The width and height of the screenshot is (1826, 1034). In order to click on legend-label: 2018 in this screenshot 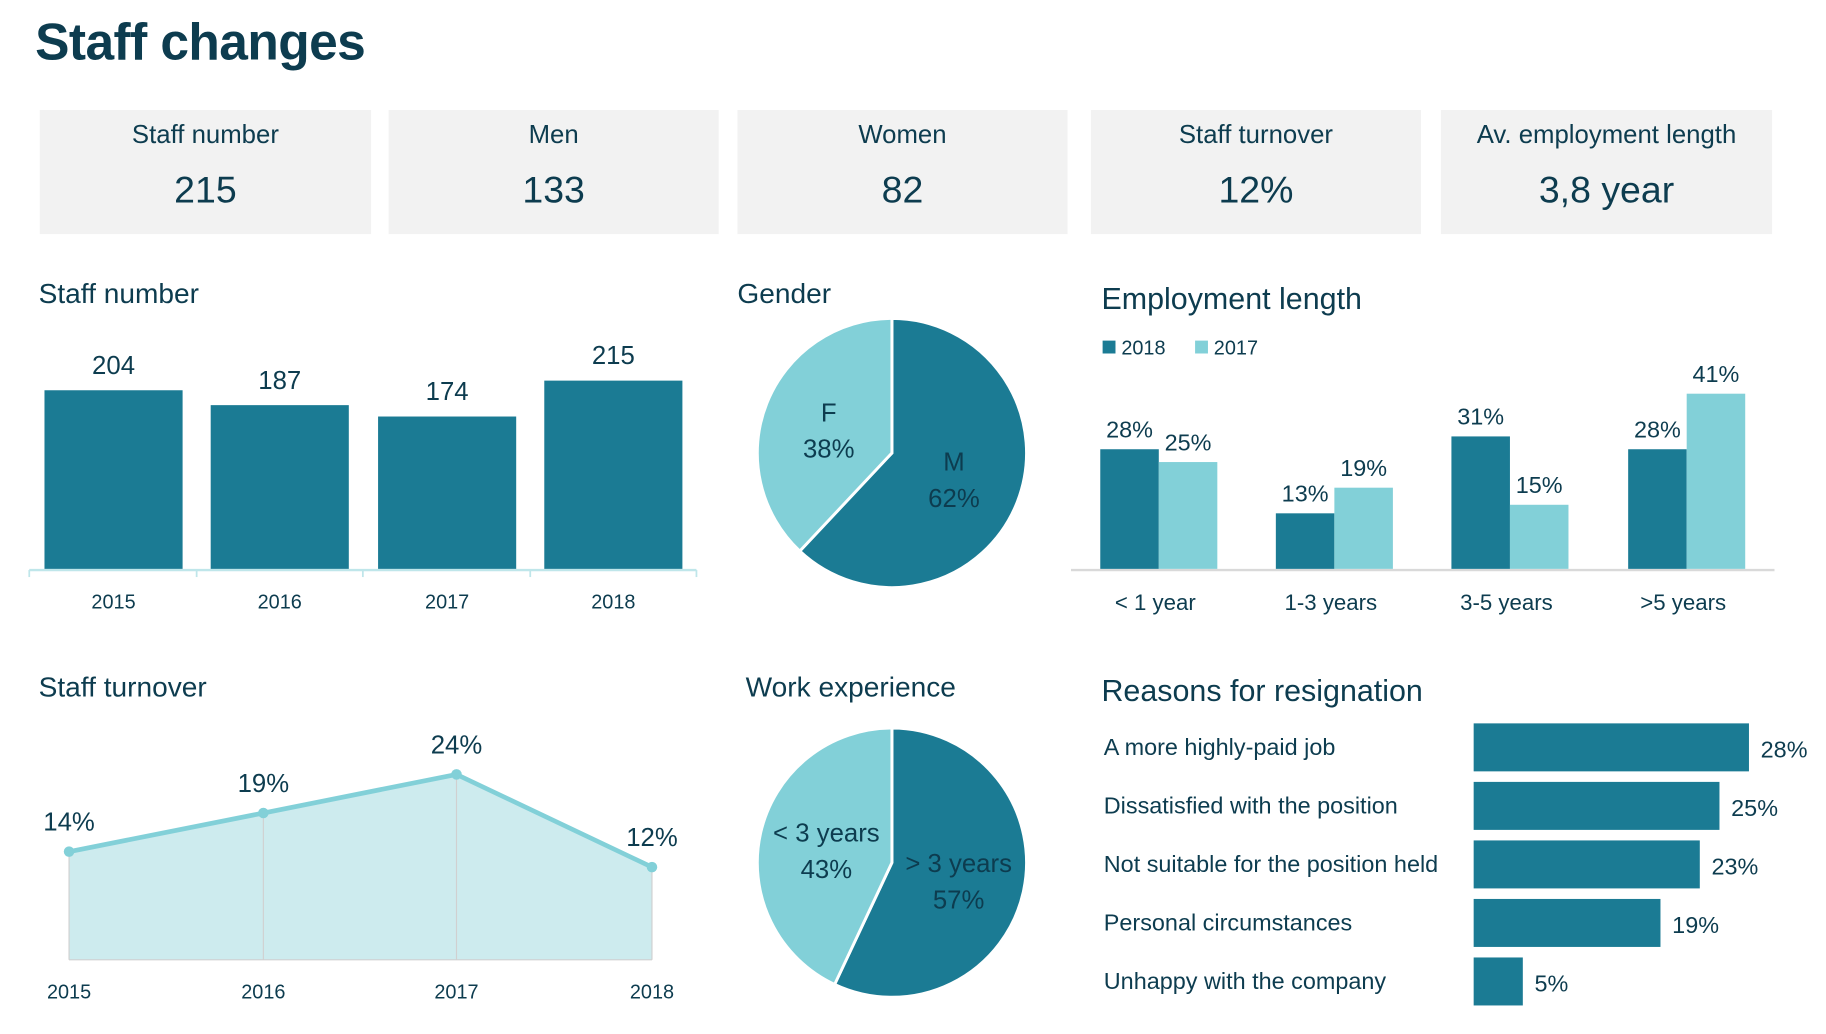, I will do `click(1143, 349)`.